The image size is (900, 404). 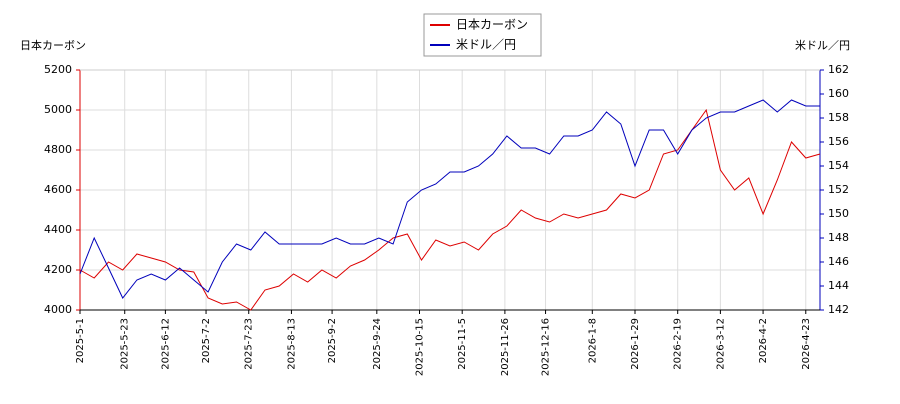 I want to click on y2-tick-label: 144, so click(x=838, y=285).